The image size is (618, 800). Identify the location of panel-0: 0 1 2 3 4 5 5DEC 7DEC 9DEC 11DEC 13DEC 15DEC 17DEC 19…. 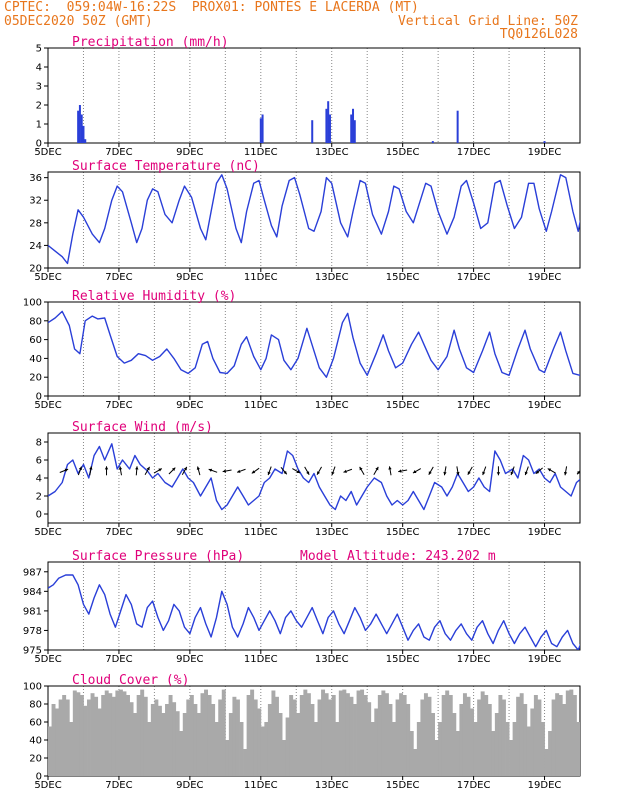
(307, 96).